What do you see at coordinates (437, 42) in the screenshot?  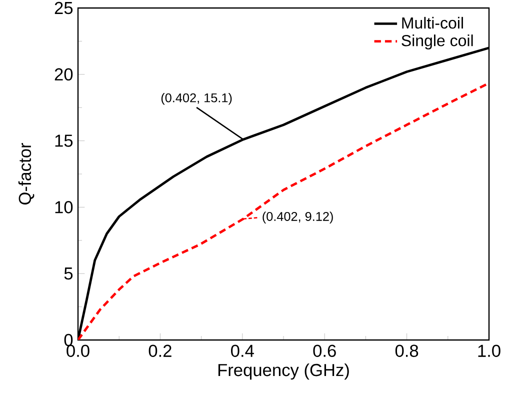 I see `legend-label: Single coil` at bounding box center [437, 42].